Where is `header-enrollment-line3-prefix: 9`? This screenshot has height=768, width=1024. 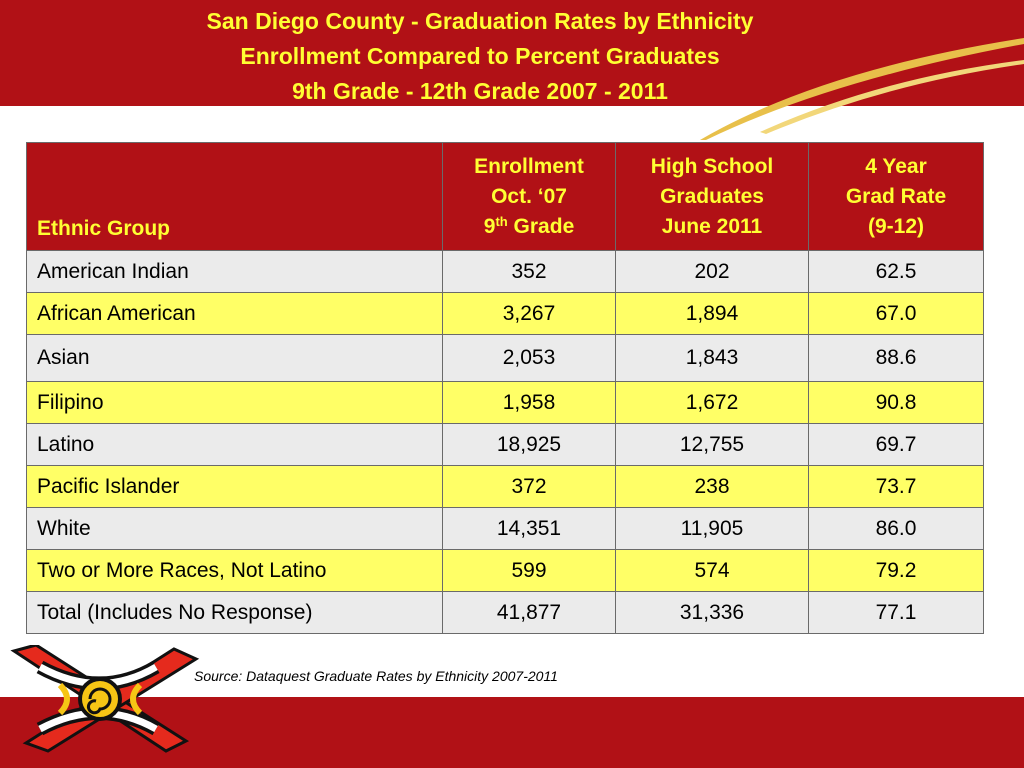
header-enrollment-line3-prefix: 9 is located at coordinates (489, 226).